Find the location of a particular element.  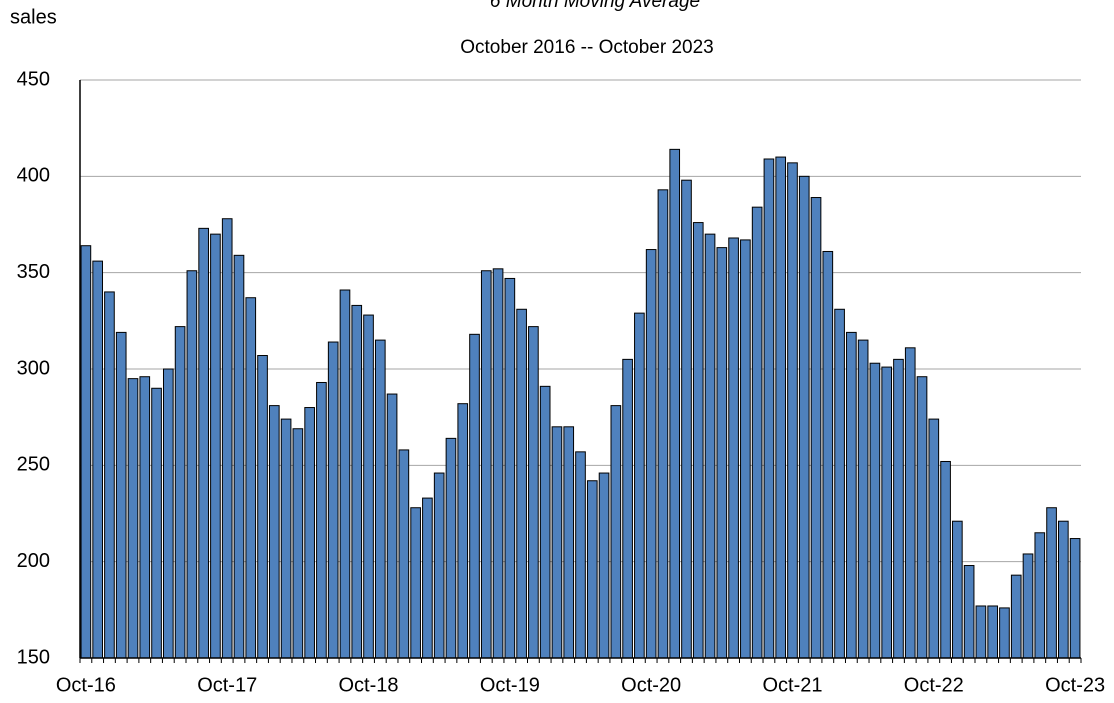

y-tick-label: 200 is located at coordinates (33, 561).